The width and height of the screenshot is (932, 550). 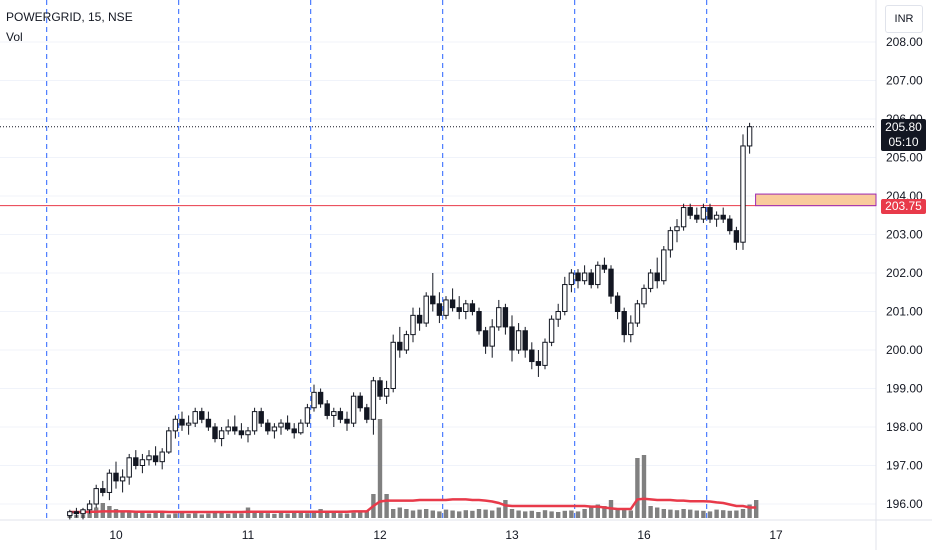 I want to click on y-tick-label: 199.00, so click(x=904, y=389).